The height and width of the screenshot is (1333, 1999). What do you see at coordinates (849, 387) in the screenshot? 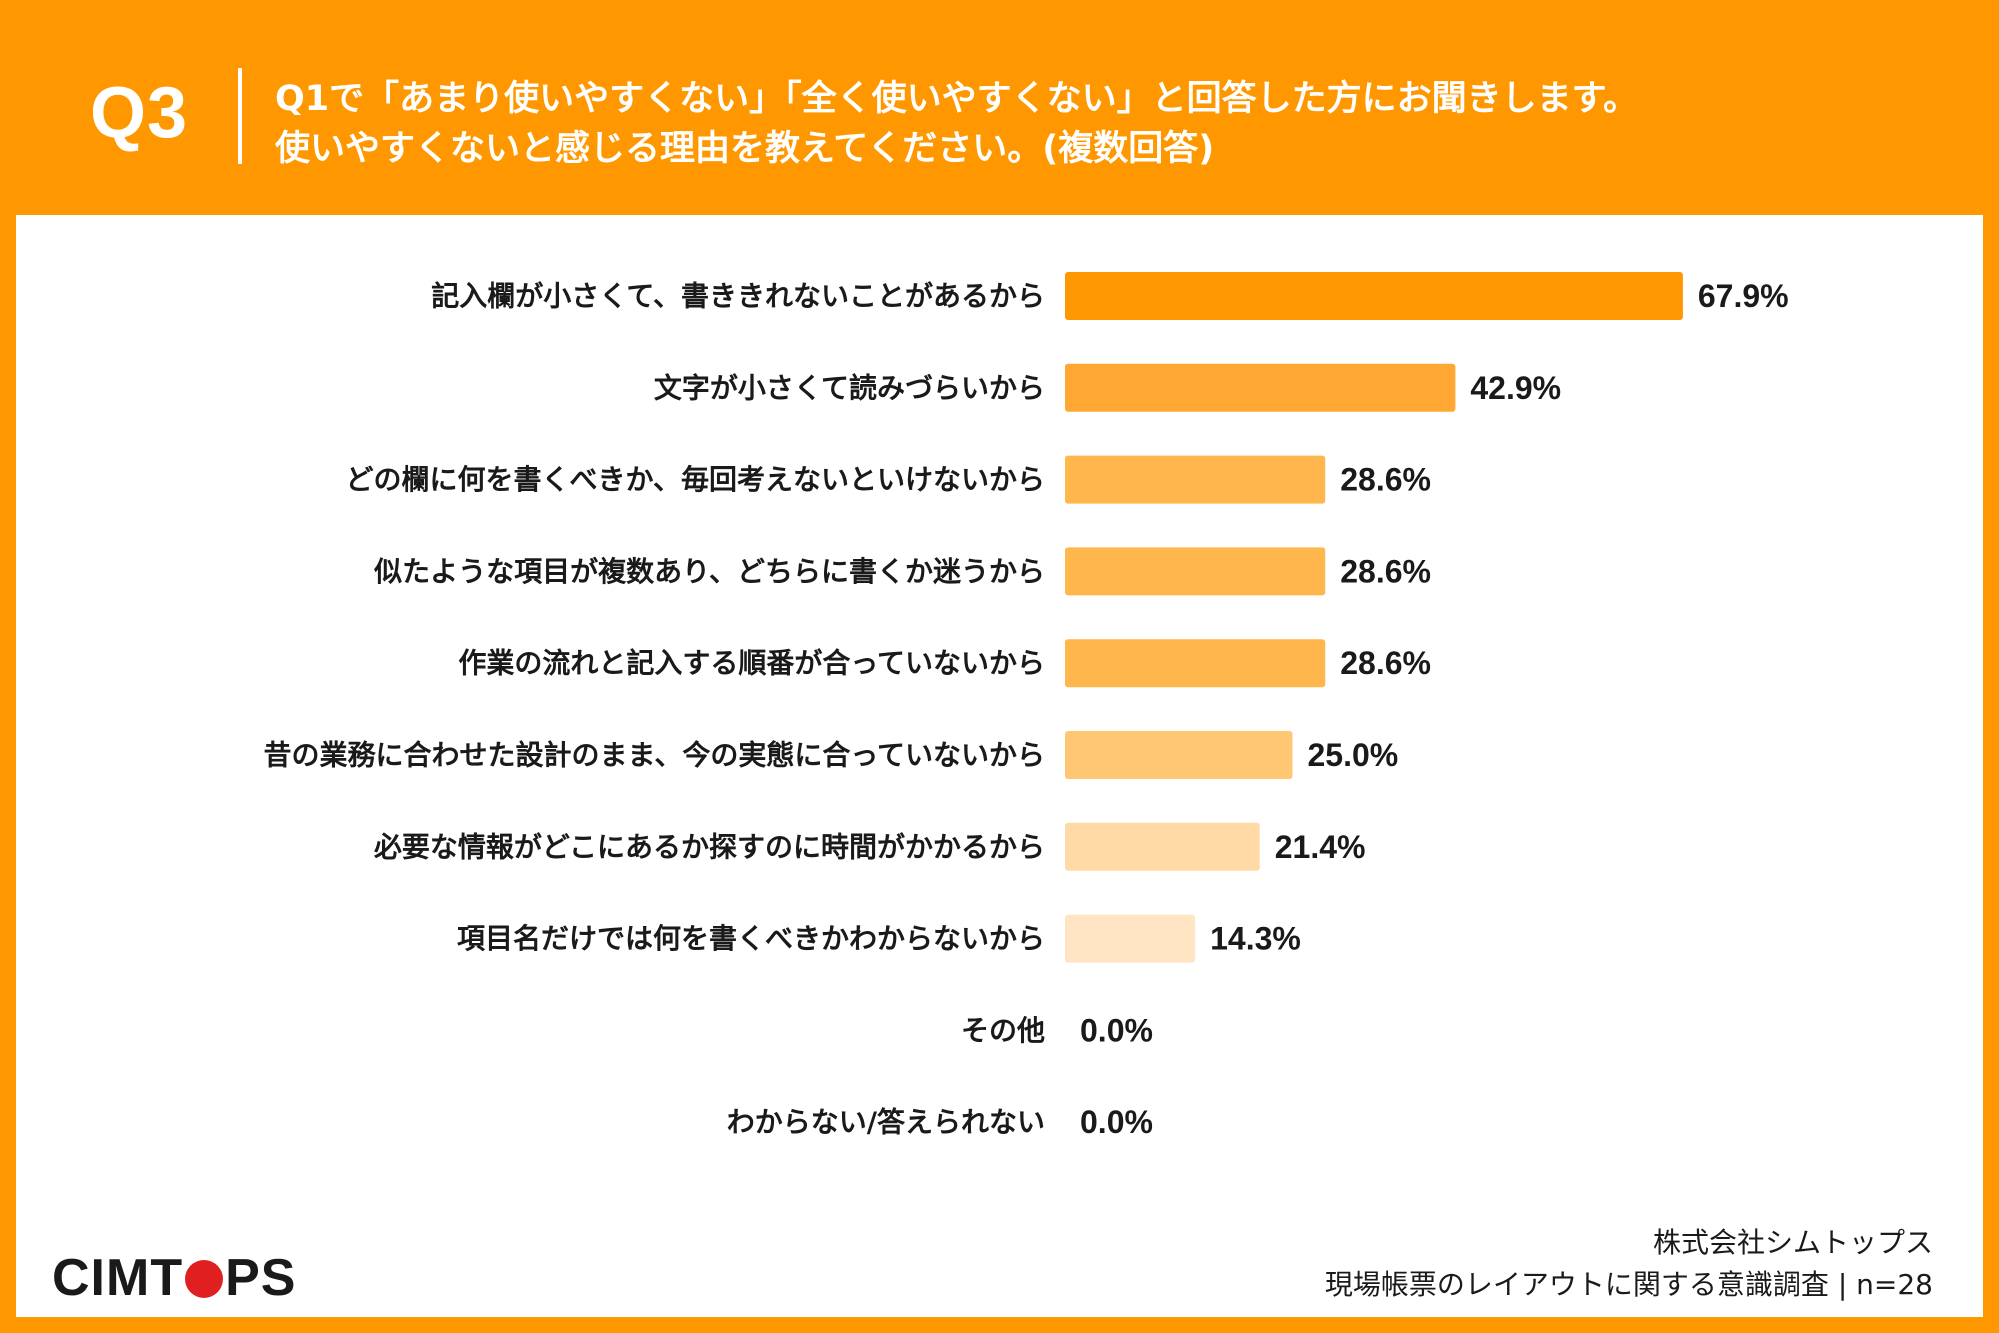
I see `category-label: 文字が小さくて読みづらいから` at bounding box center [849, 387].